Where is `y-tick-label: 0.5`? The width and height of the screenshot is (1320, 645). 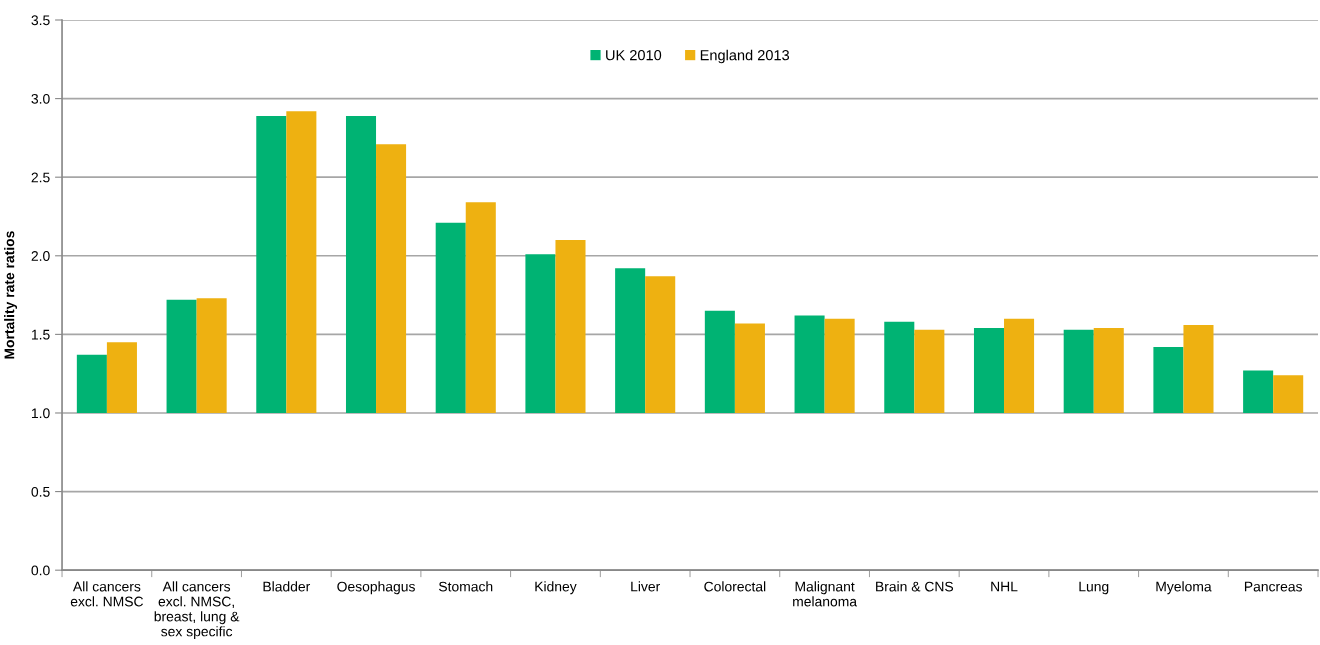 y-tick-label: 0.5 is located at coordinates (40, 491).